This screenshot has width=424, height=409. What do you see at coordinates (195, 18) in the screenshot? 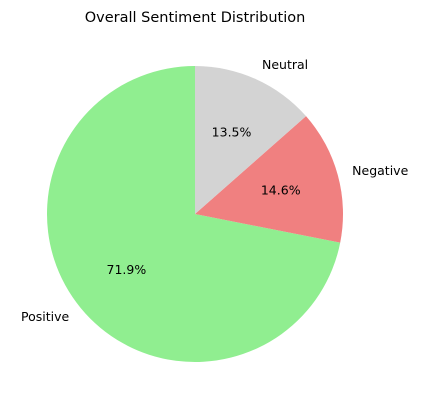
I see `chart-title: Overall Sentiment Distribution` at bounding box center [195, 18].